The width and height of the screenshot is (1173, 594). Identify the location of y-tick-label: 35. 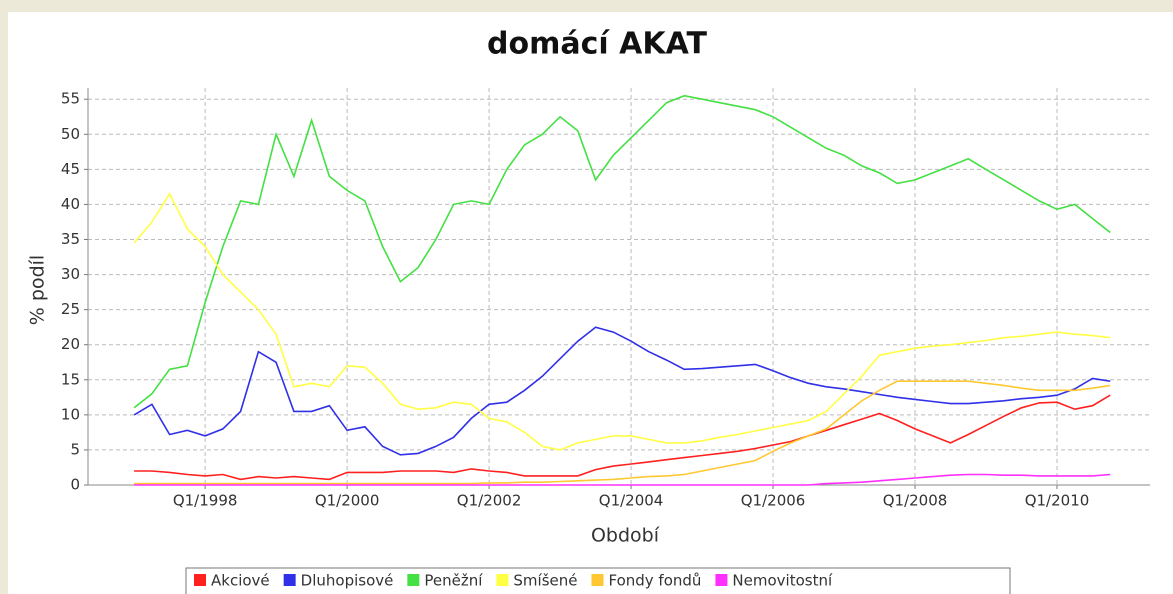
(70, 239).